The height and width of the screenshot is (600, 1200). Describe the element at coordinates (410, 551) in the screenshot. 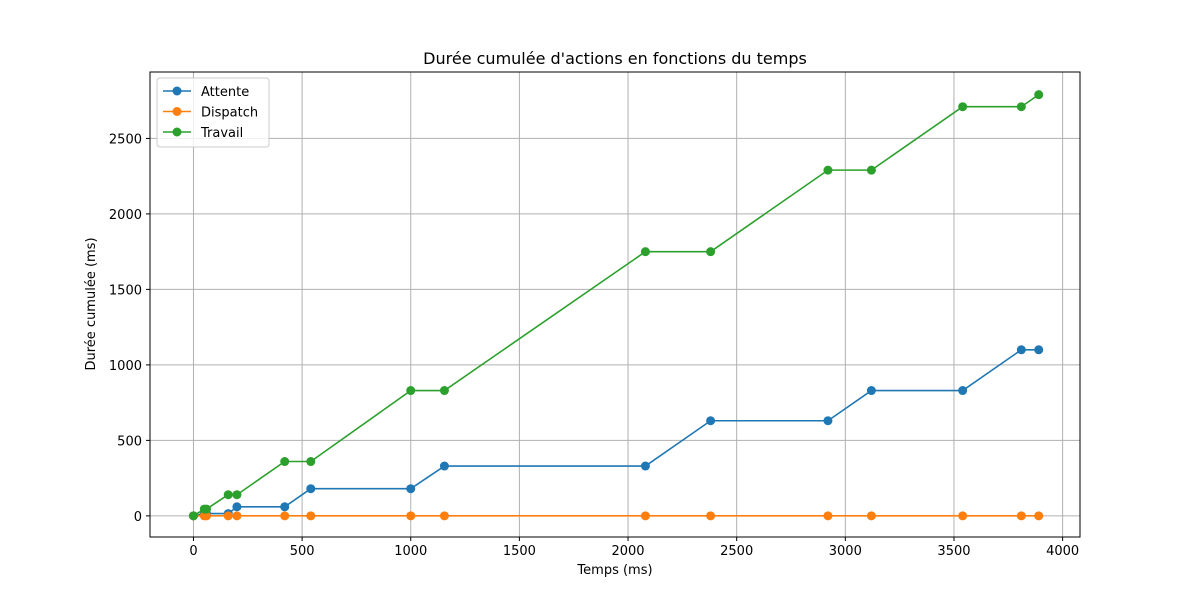

I see `x-tick-label: 1000` at that location.